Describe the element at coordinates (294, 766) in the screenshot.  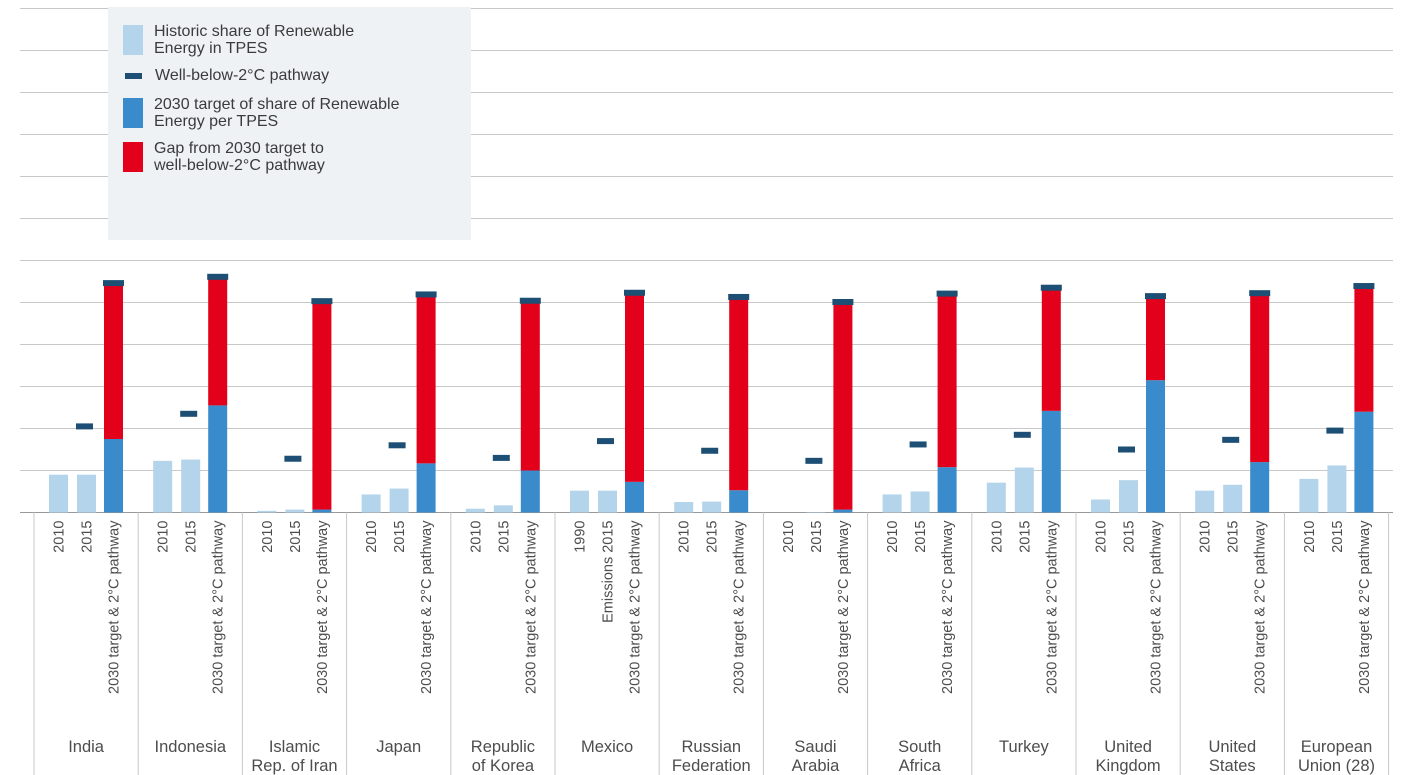
I see `country-label: Rep. of Iran` at that location.